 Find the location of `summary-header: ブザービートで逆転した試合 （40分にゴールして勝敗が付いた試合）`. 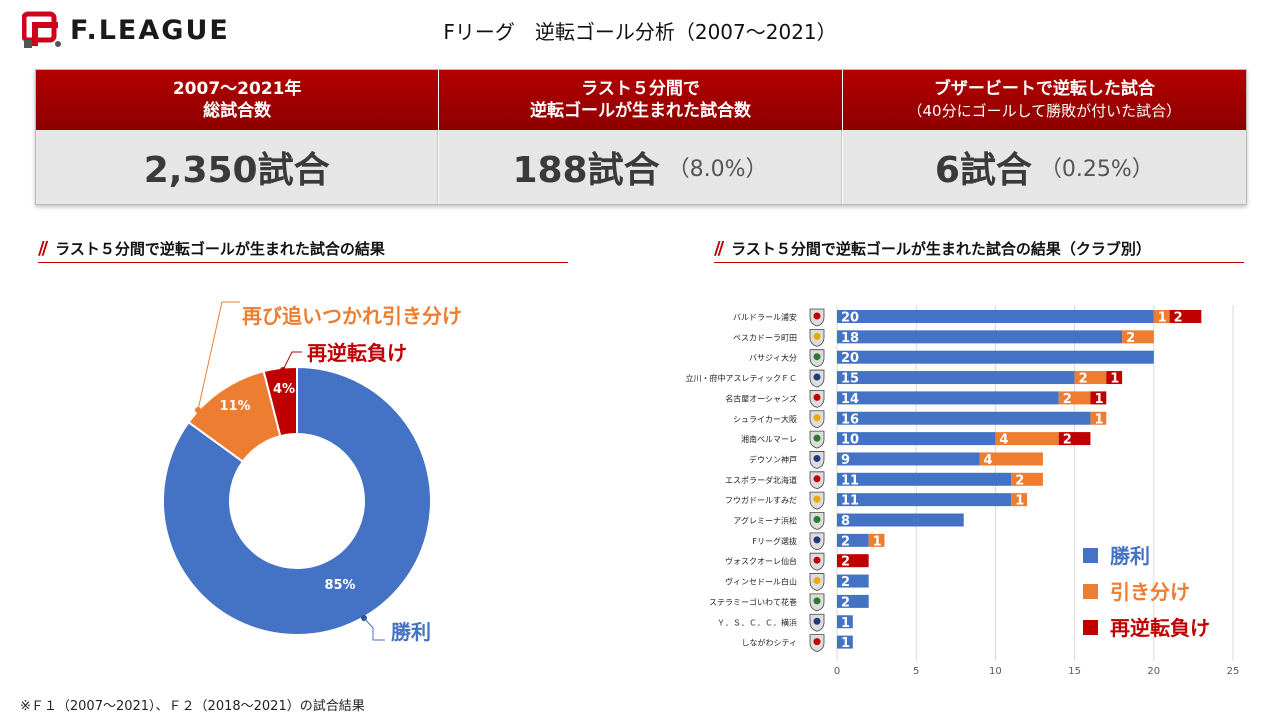

summary-header: ブザービートで逆転した試合 （40分にゴールして勝敗が付いた試合） is located at coordinates (1044, 100).